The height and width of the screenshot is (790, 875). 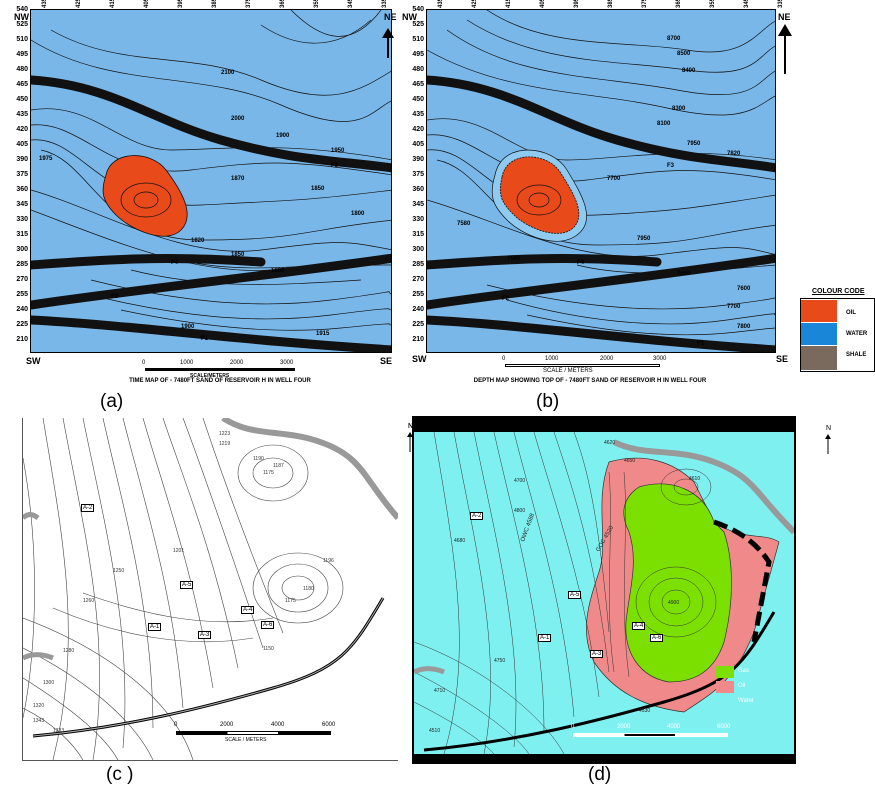 What do you see at coordinates (644, 711) in the screenshot?
I see `contour-label: 4530` at bounding box center [644, 711].